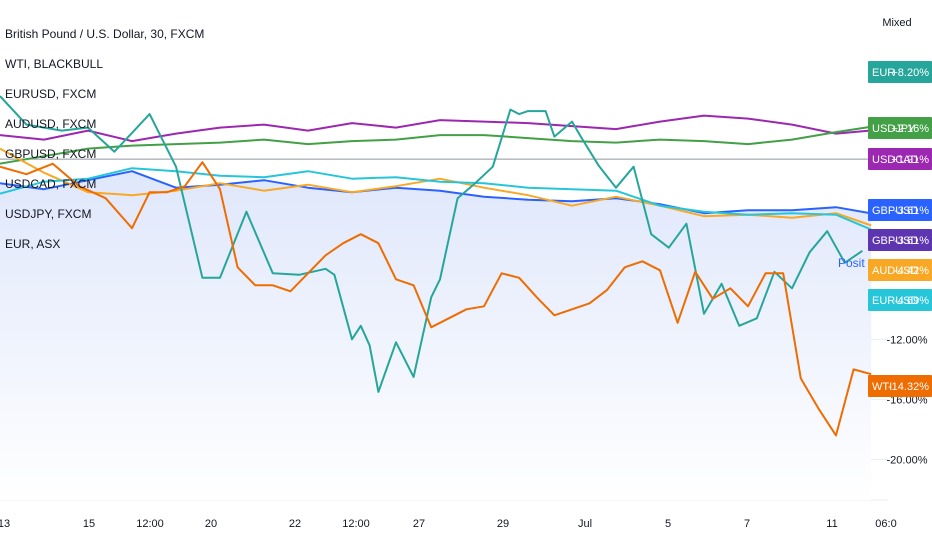 The height and width of the screenshot is (555, 932). What do you see at coordinates (668, 524) in the screenshot?
I see `x-tick-label: 5` at bounding box center [668, 524].